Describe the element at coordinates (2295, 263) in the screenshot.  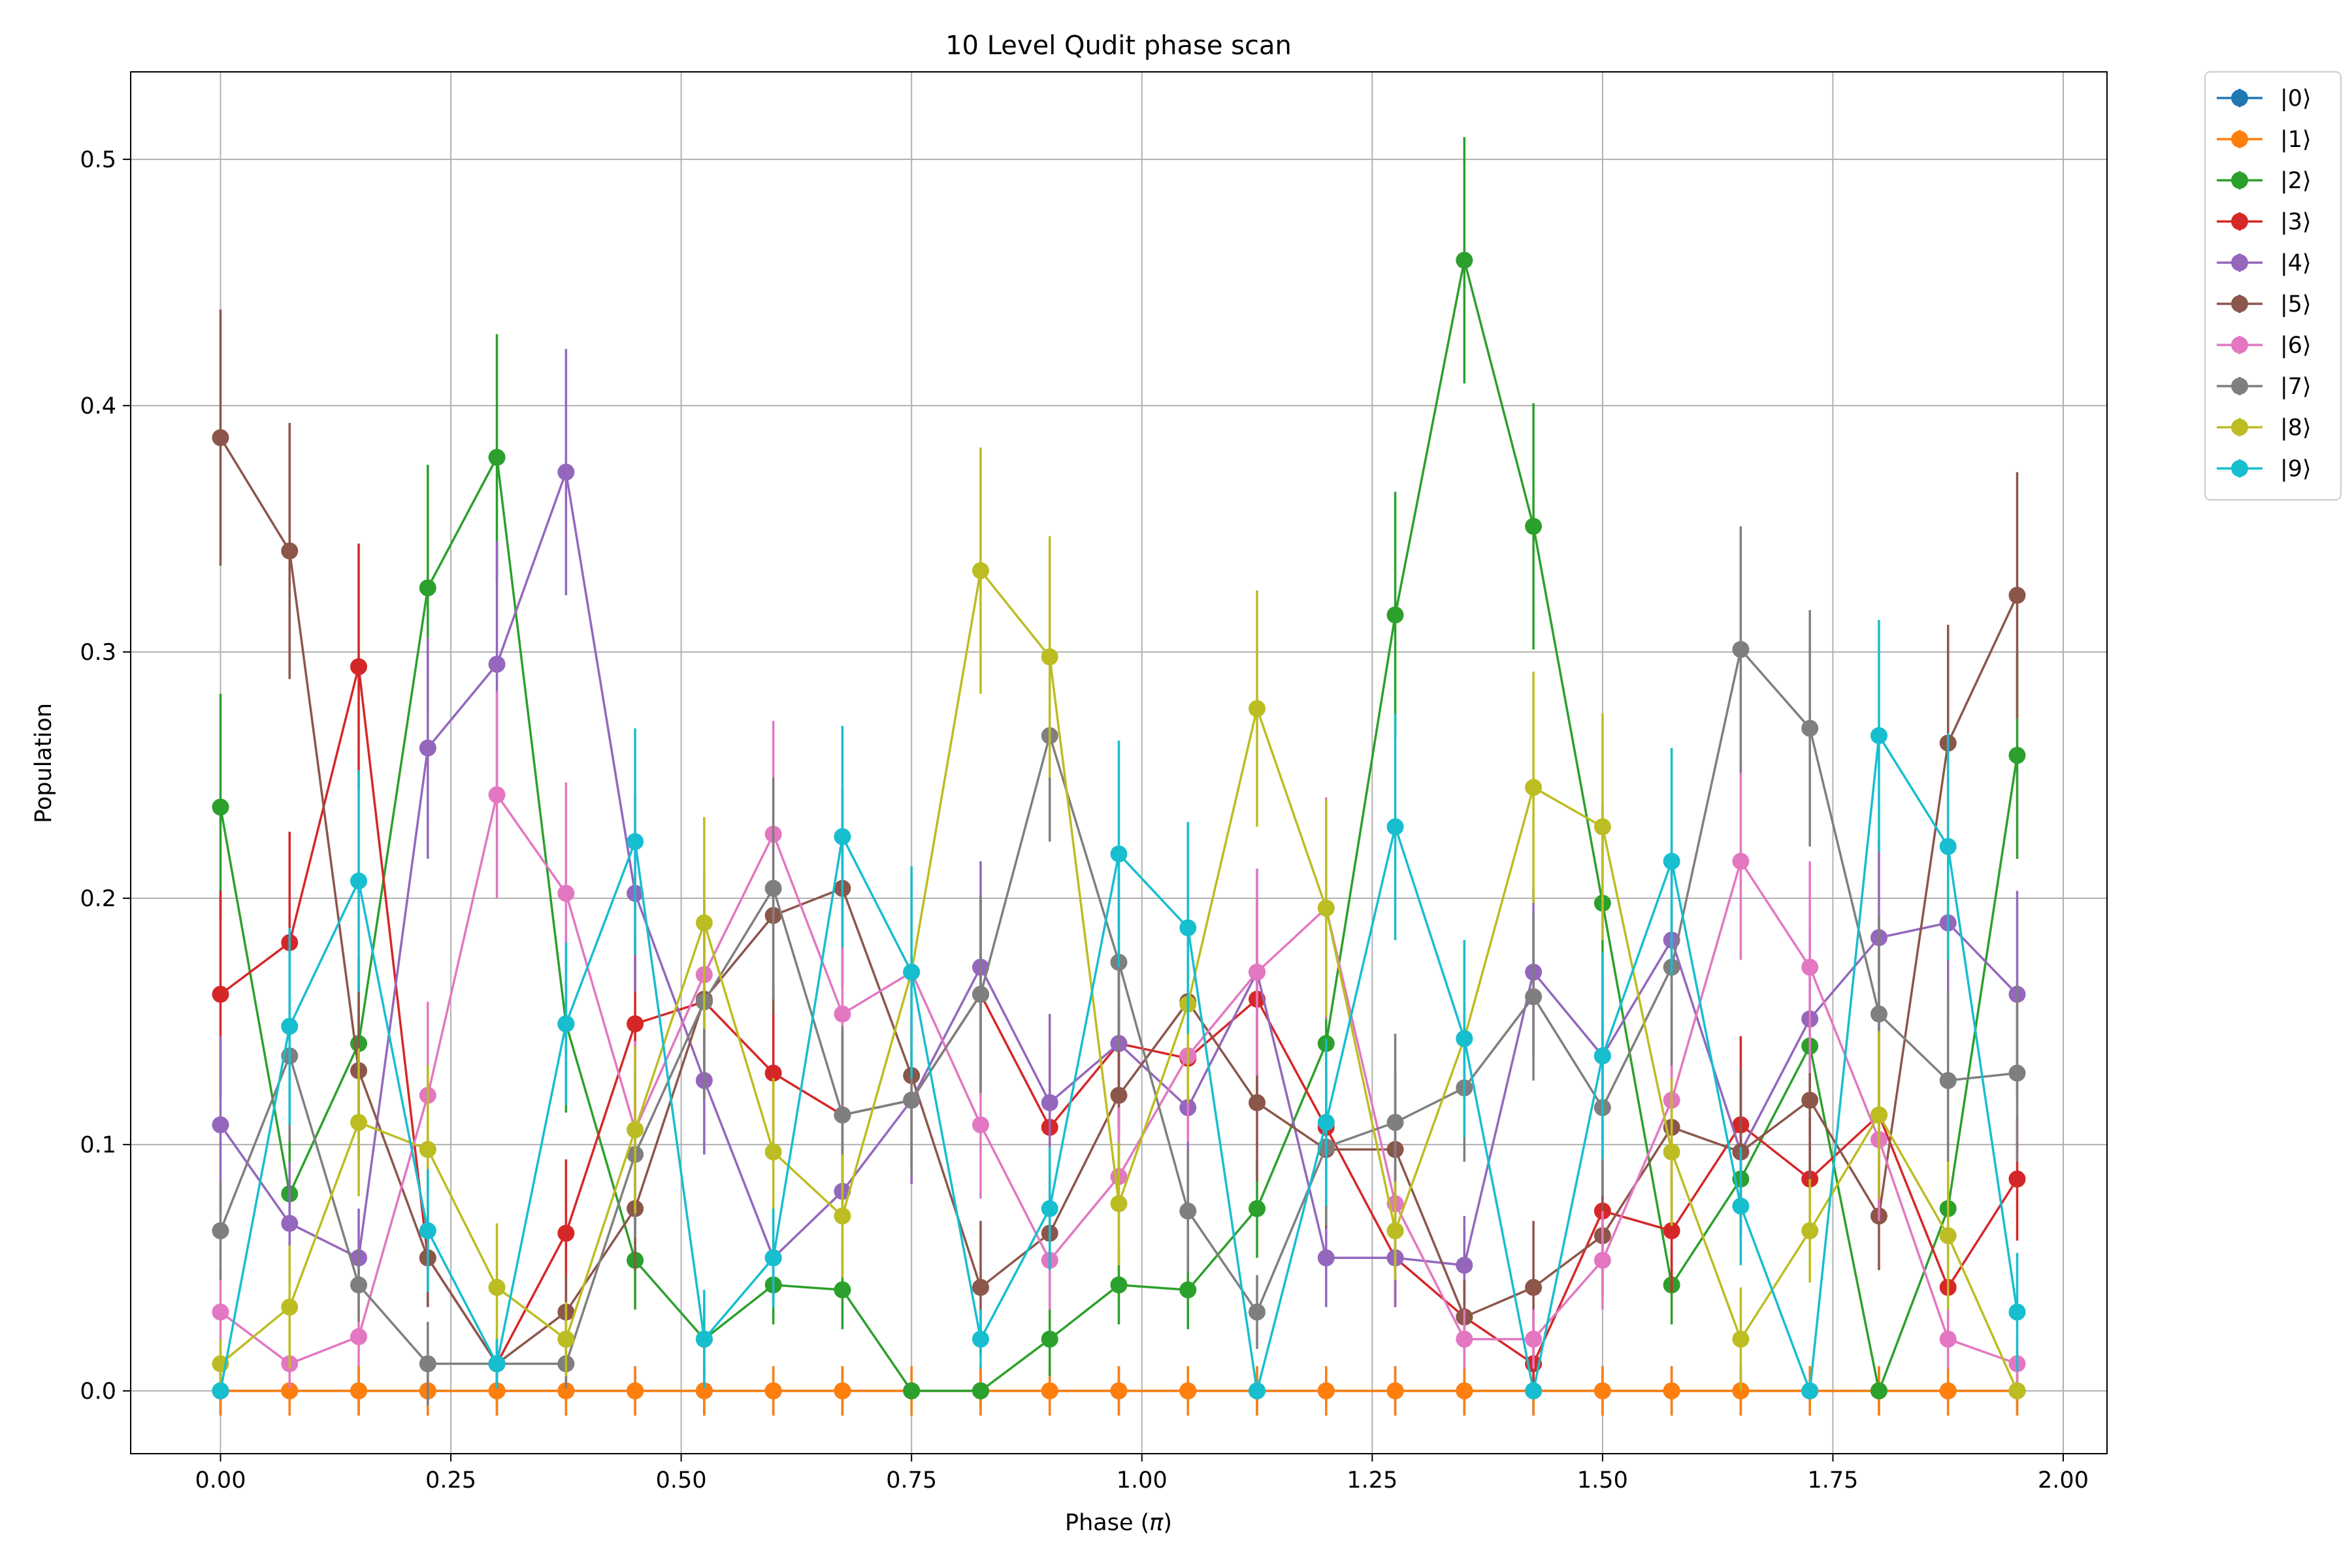
I see `legend-label: |4⟩` at that location.